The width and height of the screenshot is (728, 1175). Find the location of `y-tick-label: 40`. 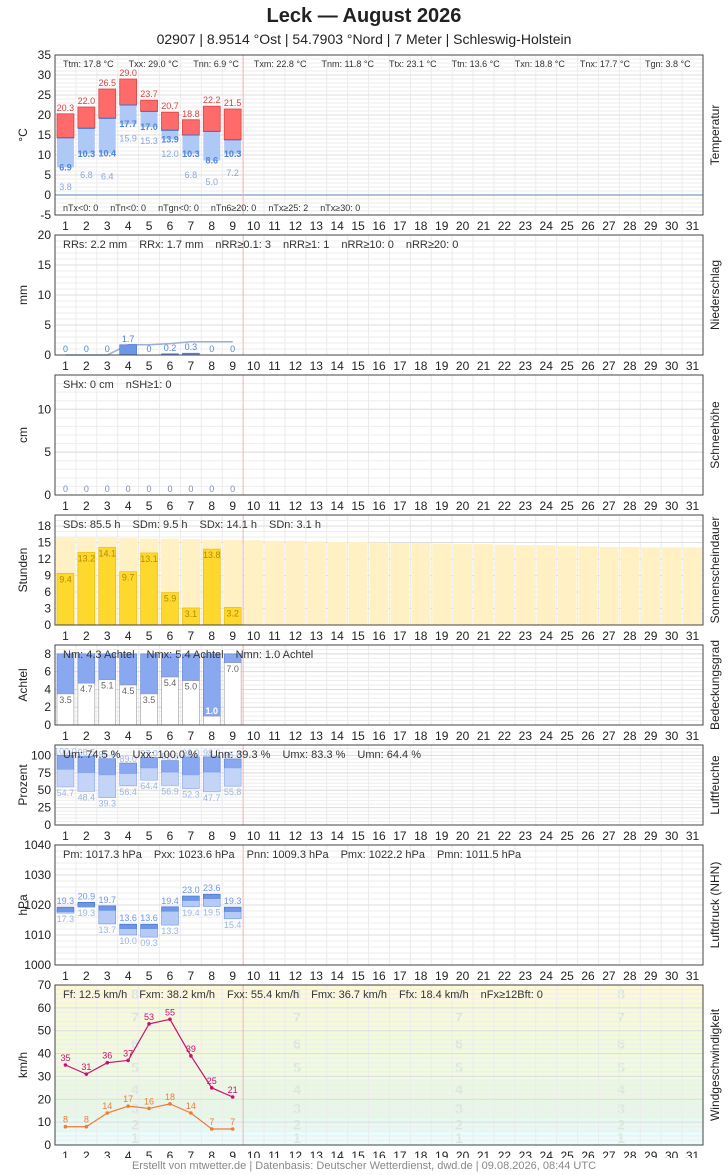

y-tick-label: 40 is located at coordinates (45, 1054).